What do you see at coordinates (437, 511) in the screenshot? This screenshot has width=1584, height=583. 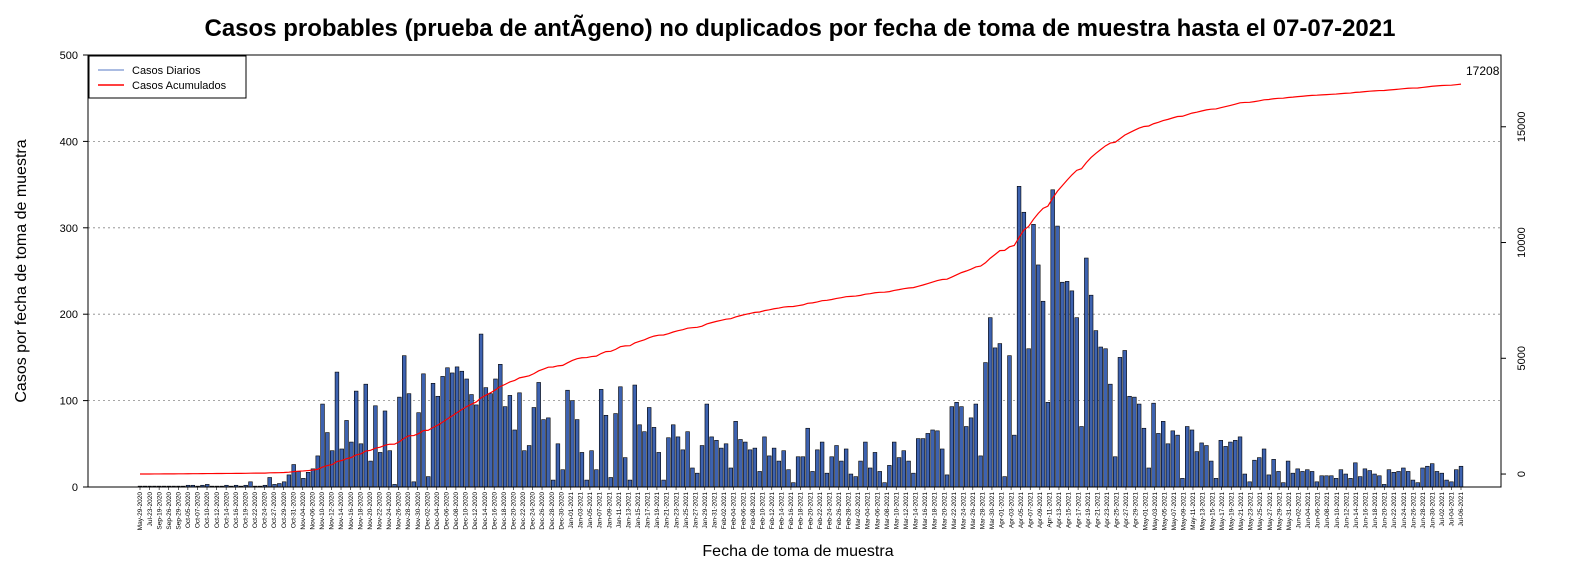 I see `x-tick-label: Dec-04-2020` at bounding box center [437, 511].